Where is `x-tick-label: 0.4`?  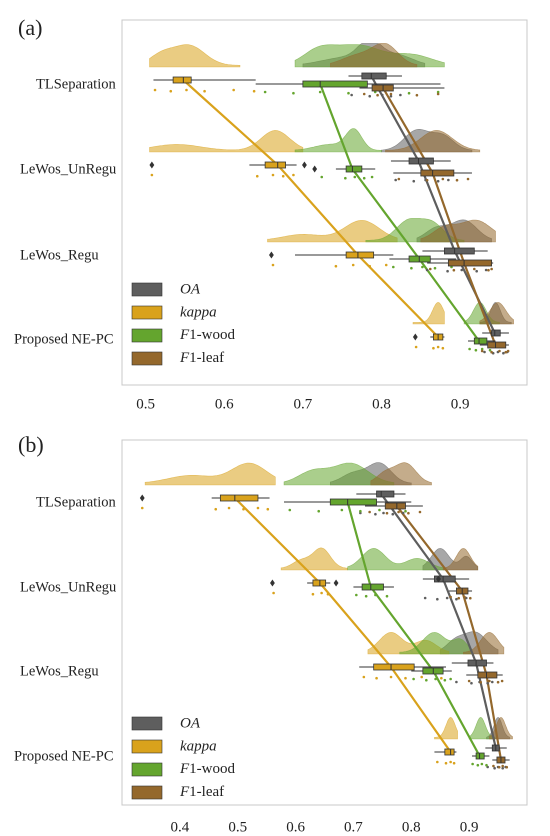
x-tick-label: 0.4 is located at coordinates (179, 827).